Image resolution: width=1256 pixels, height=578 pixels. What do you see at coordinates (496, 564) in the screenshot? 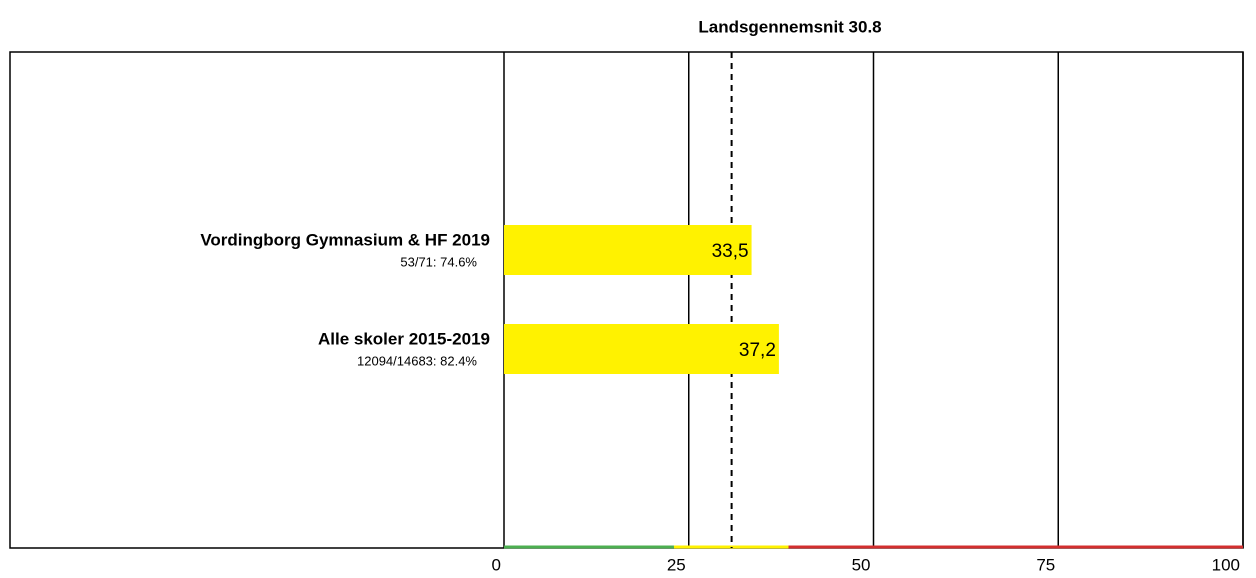
I see `x-tick-label: 0` at bounding box center [496, 564].